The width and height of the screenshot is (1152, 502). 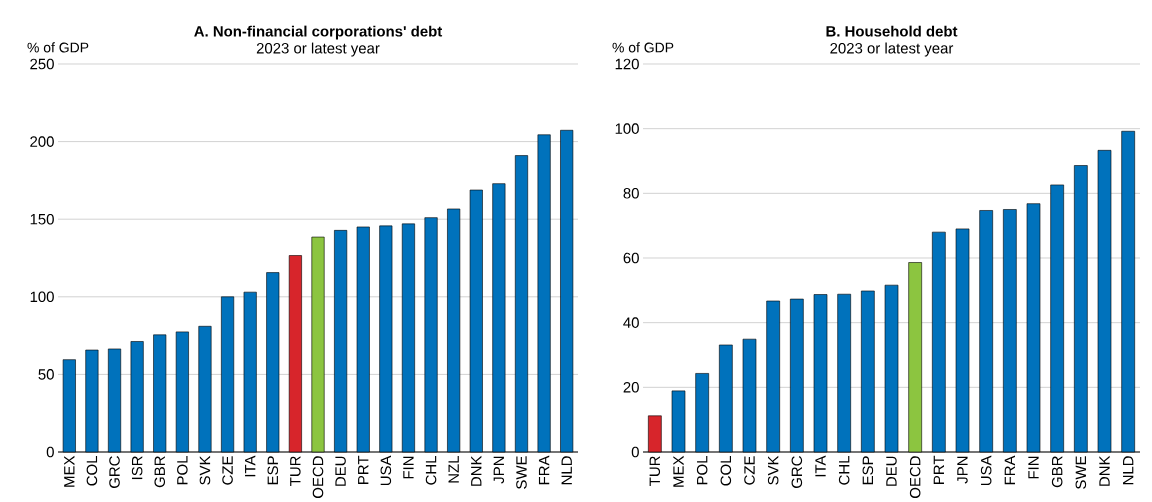 What do you see at coordinates (318, 32) in the screenshot?
I see `chart-title: A. Non-financial corporations' debt` at bounding box center [318, 32].